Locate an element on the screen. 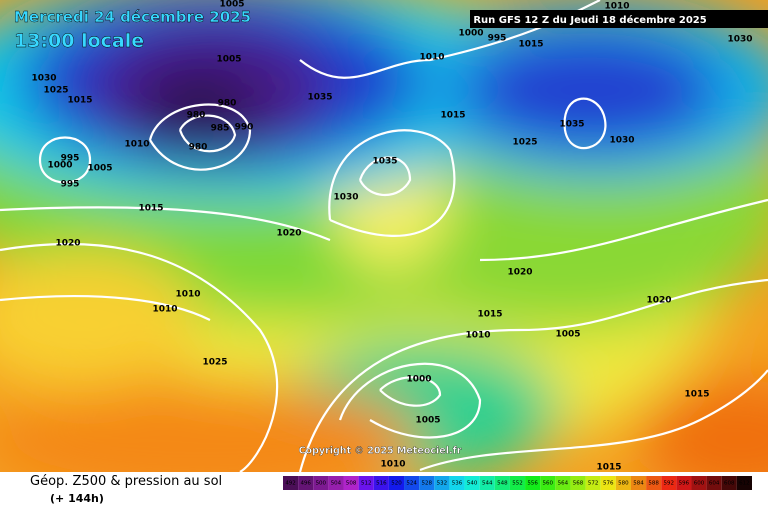 The width and height of the screenshot is (768, 512). legend-subtitle: (+ 144h) is located at coordinates (77, 498).